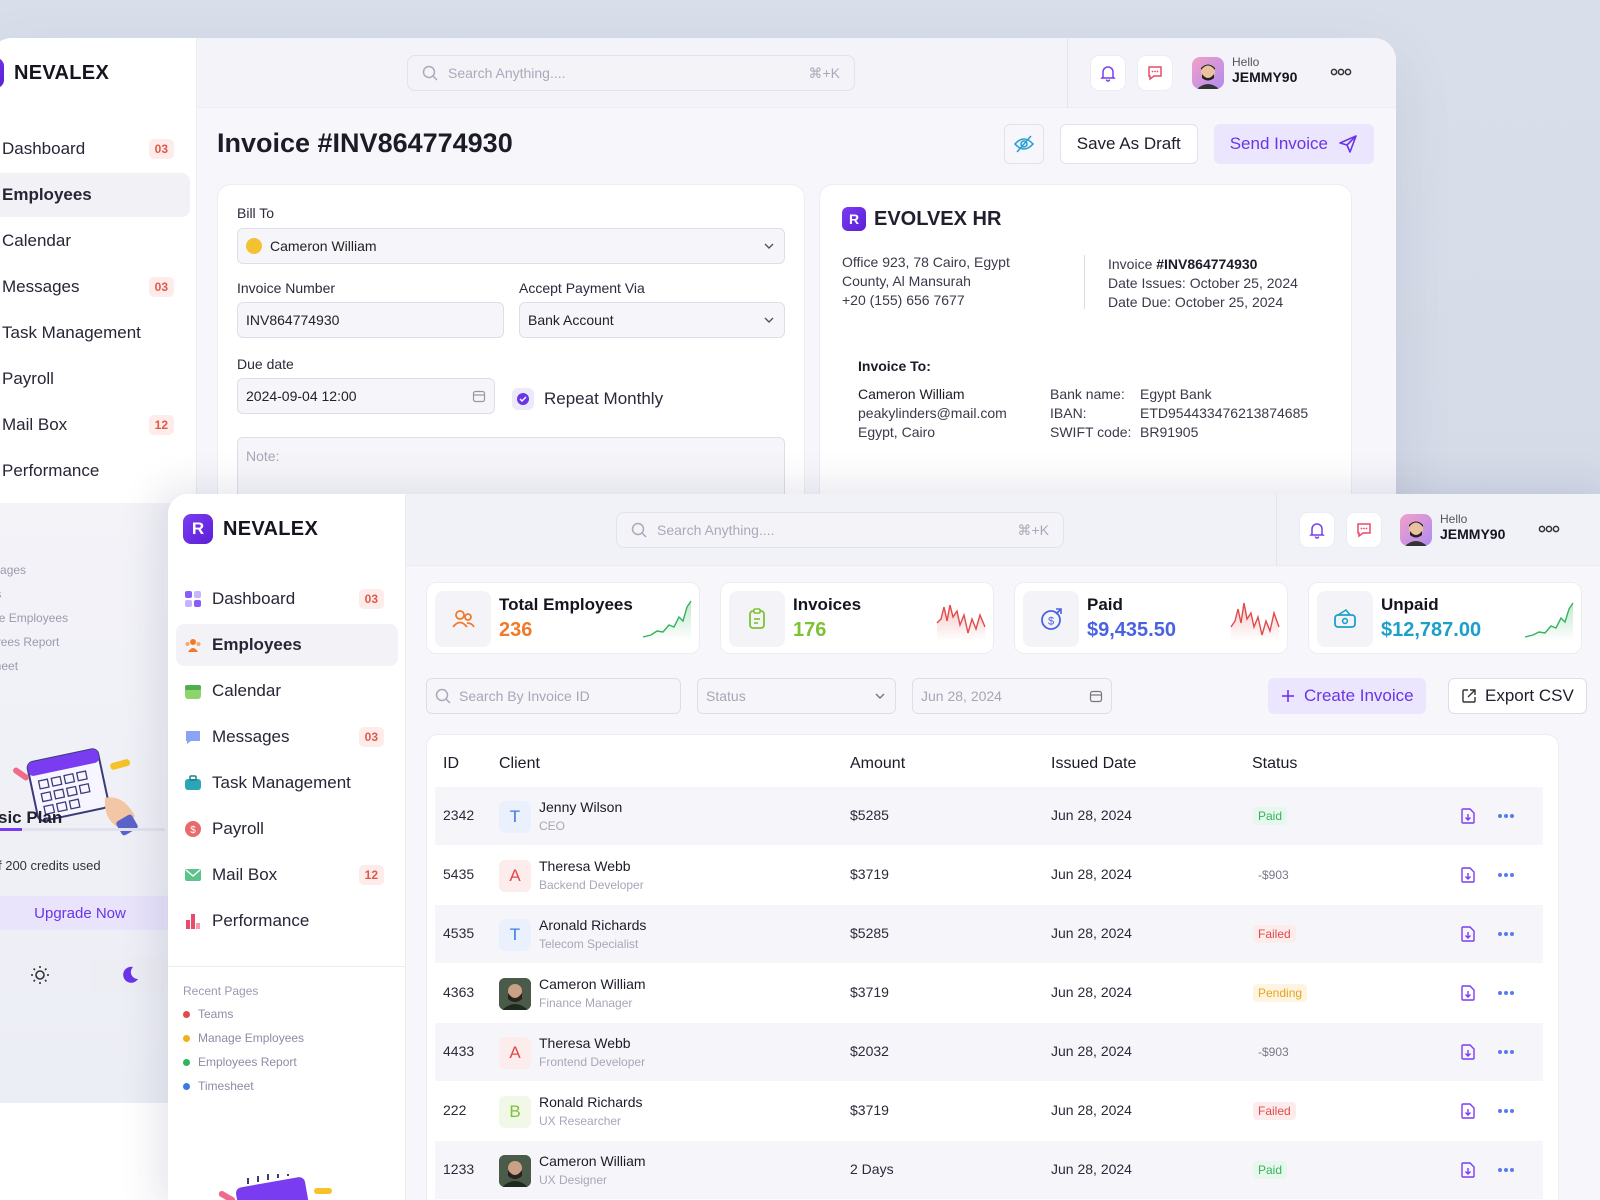  Describe the element at coordinates (1293, 144) in the screenshot. I see `send-invoice-button: Send Invoice` at that location.